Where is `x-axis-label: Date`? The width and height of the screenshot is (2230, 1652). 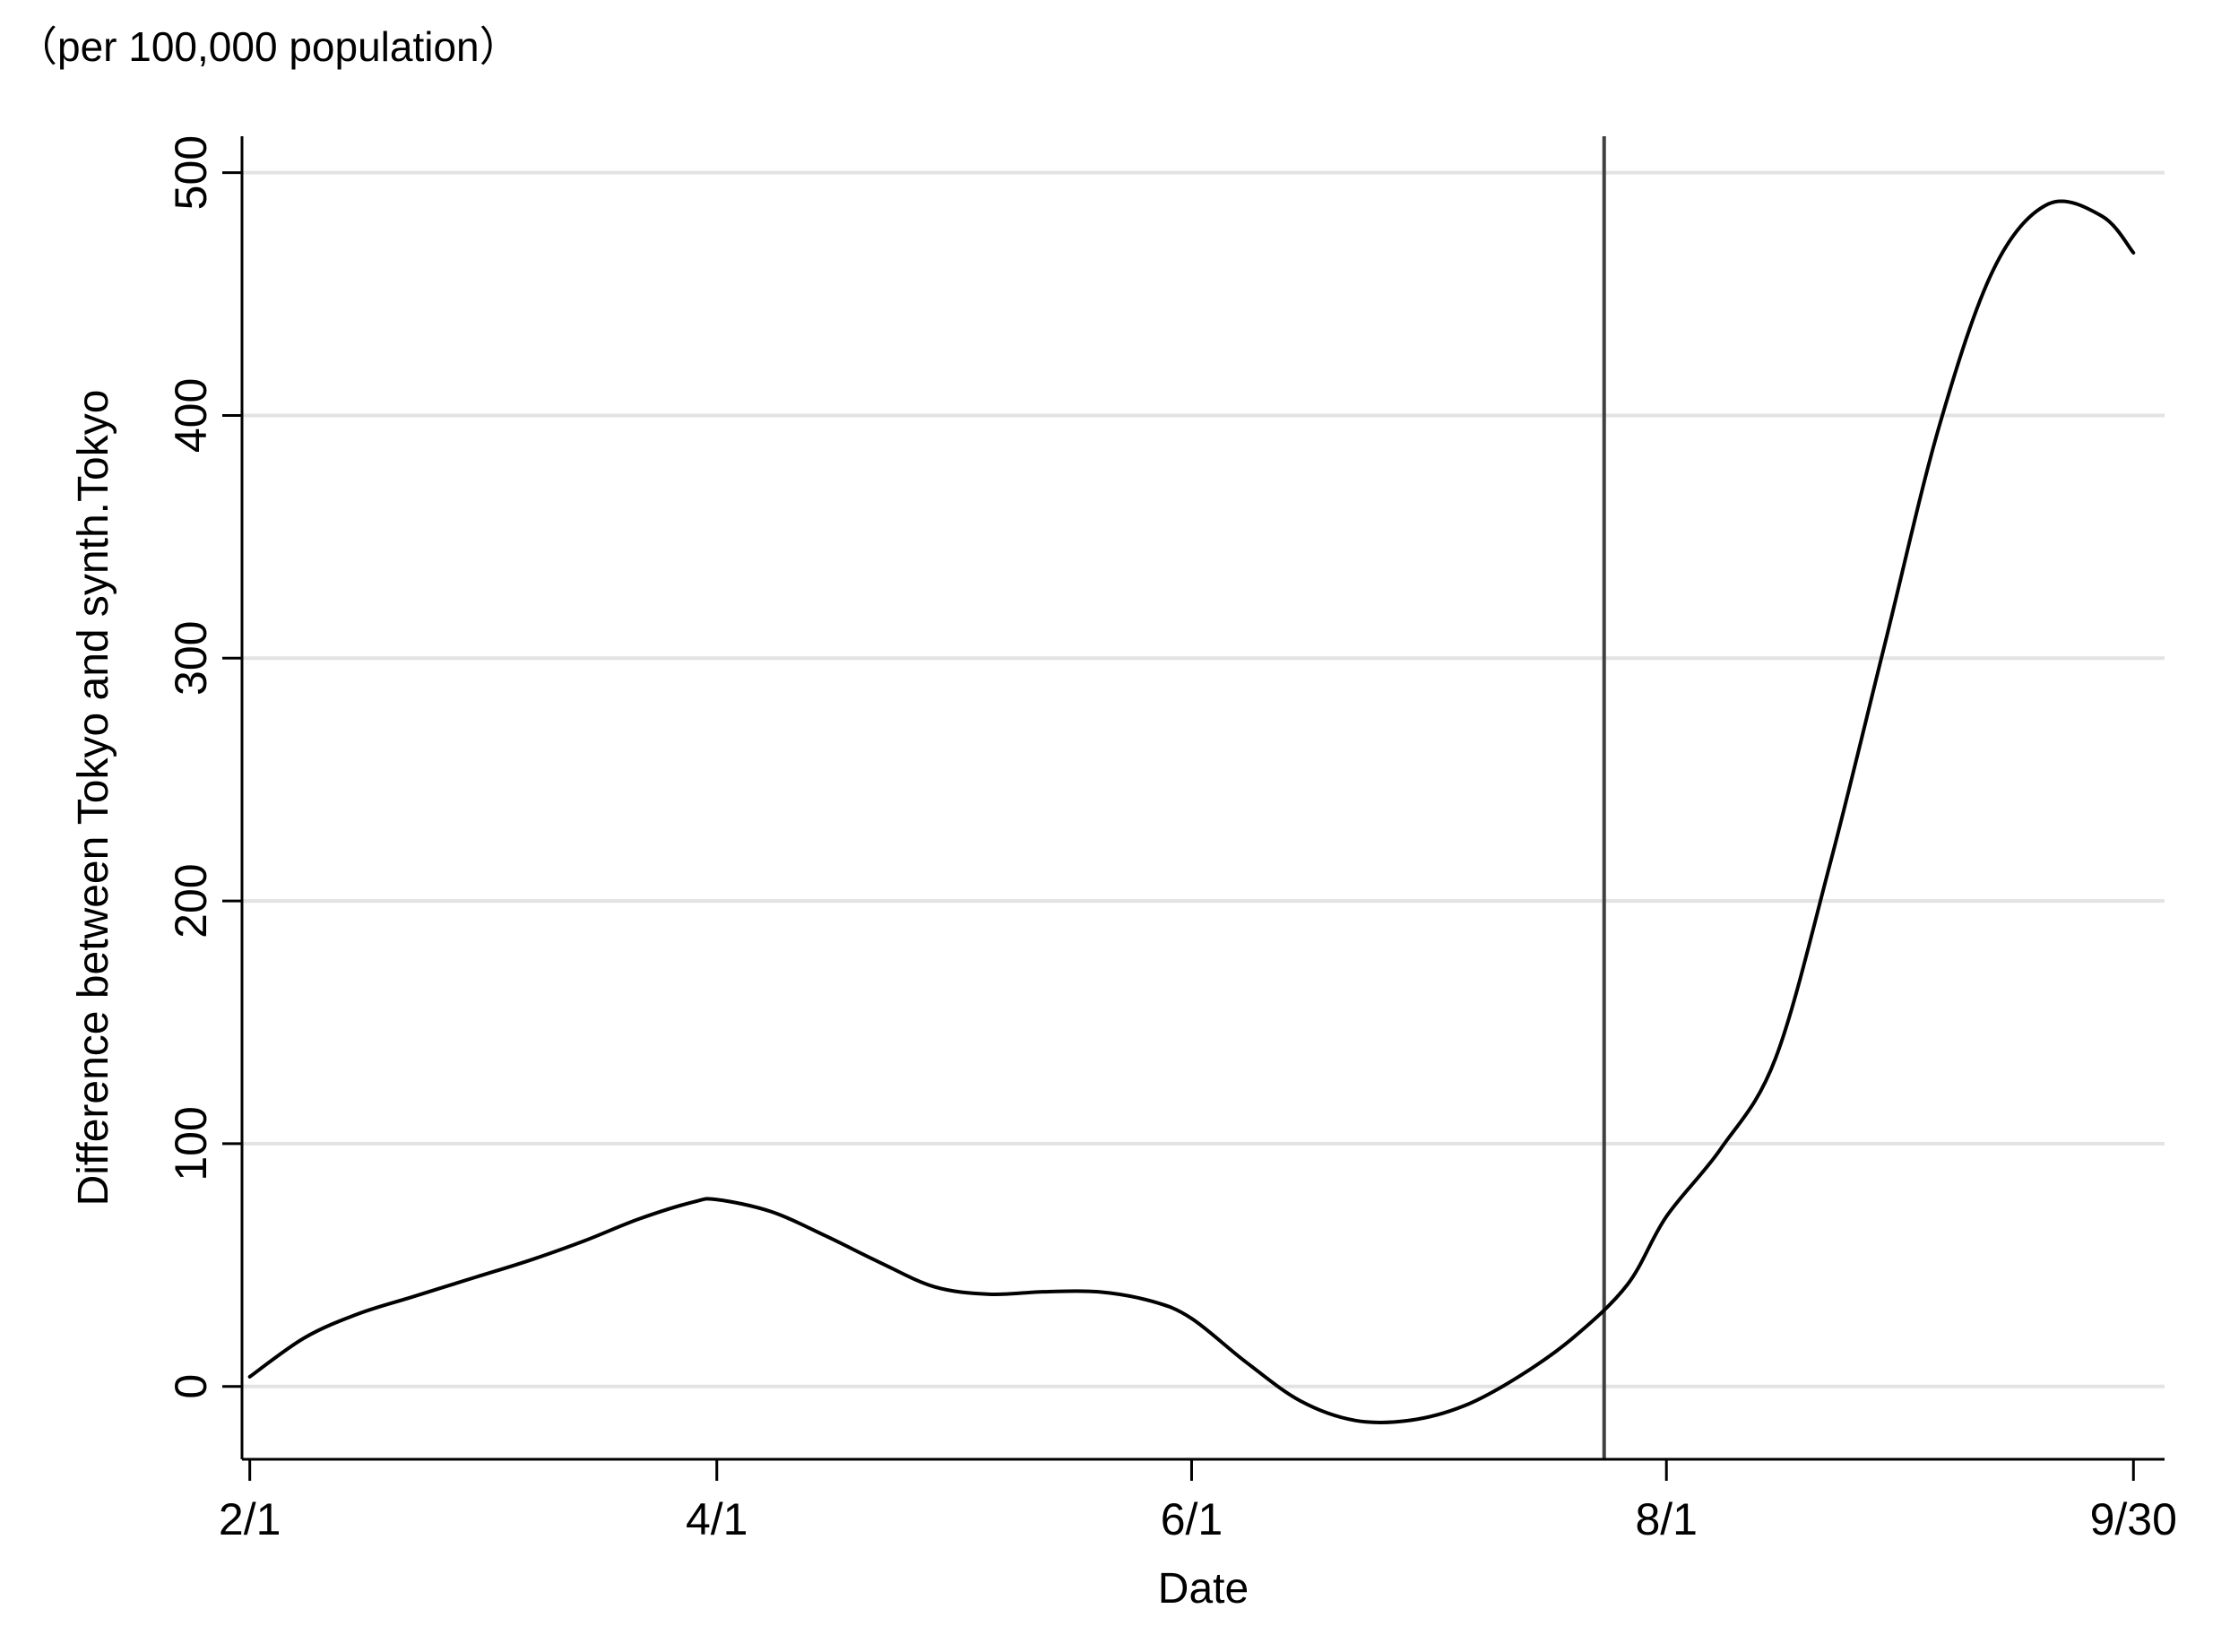 x-axis-label: Date is located at coordinates (1203, 1589).